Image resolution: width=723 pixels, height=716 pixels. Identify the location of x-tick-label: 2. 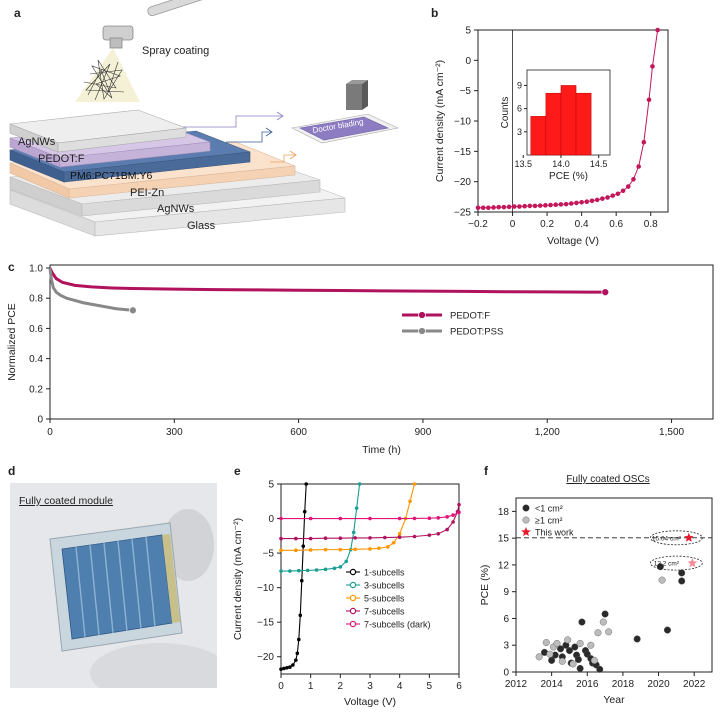
(341, 686).